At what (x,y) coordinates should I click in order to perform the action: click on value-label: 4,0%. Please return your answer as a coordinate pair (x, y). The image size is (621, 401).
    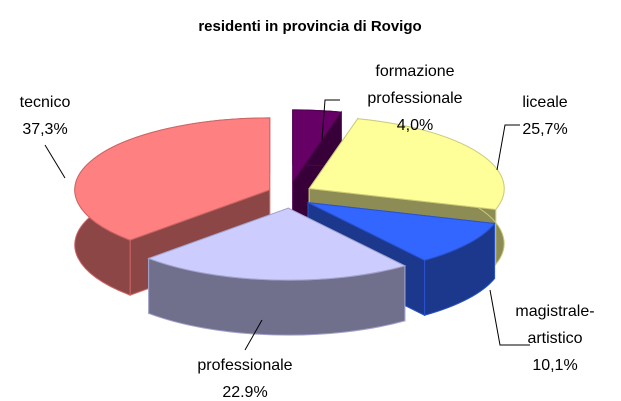
    Looking at the image, I should click on (415, 125).